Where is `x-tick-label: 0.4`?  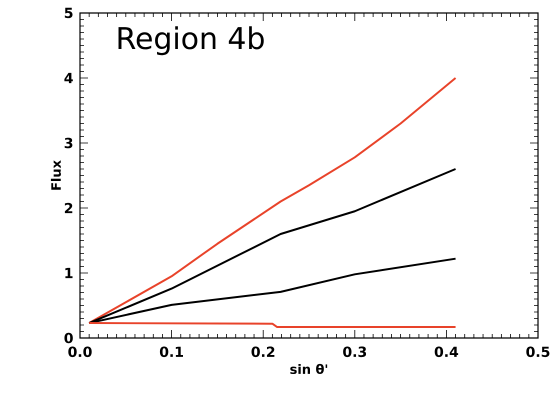 x-tick-label: 0.4 is located at coordinates (446, 352).